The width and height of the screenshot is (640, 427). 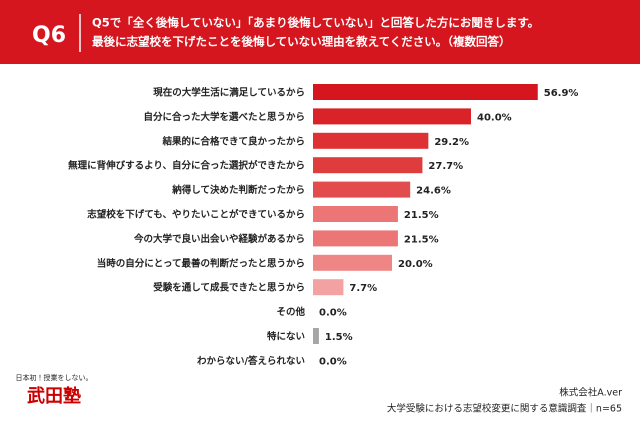 What do you see at coordinates (54, 377) in the screenshot?
I see `logo-tagline: 日本初！授業をしない。` at bounding box center [54, 377].